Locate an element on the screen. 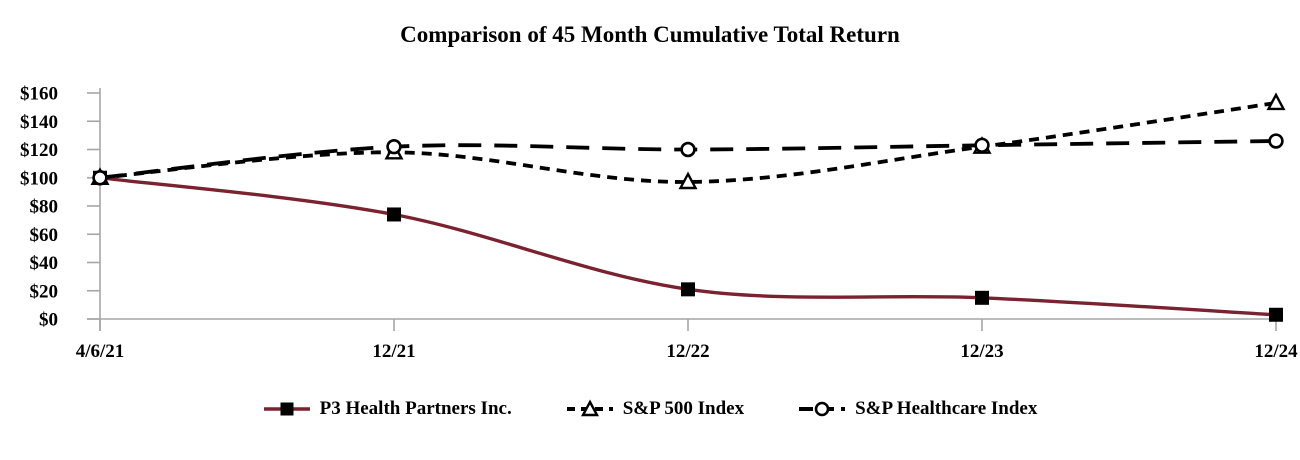 This screenshot has height=460, width=1300. legend-item-s-p-500-index: S&P 500 Index is located at coordinates (655, 409).